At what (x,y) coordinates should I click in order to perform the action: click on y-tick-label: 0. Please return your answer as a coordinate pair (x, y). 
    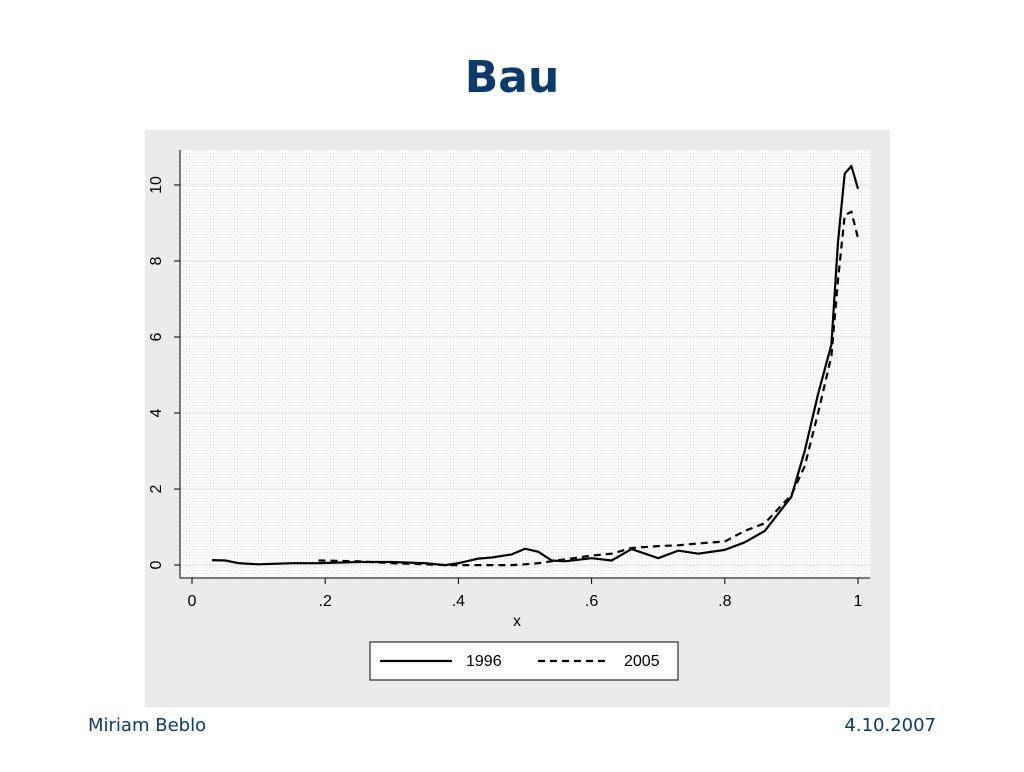
    Looking at the image, I should click on (156, 565).